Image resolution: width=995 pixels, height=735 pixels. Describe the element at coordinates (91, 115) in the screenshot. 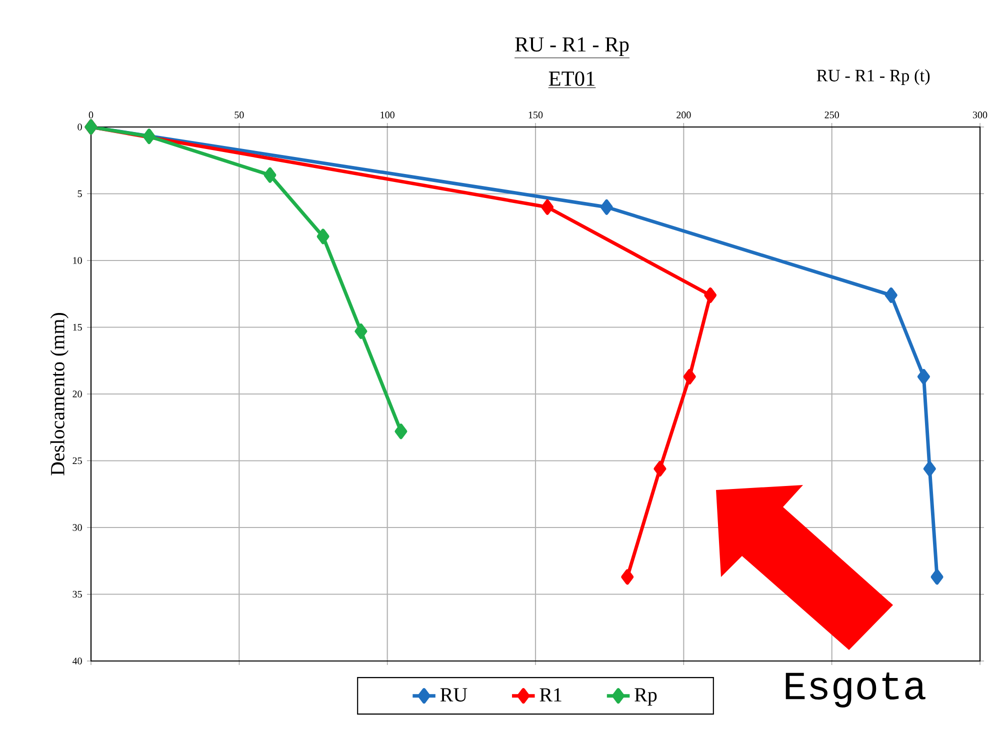

I see `x-tick-label: 0` at that location.